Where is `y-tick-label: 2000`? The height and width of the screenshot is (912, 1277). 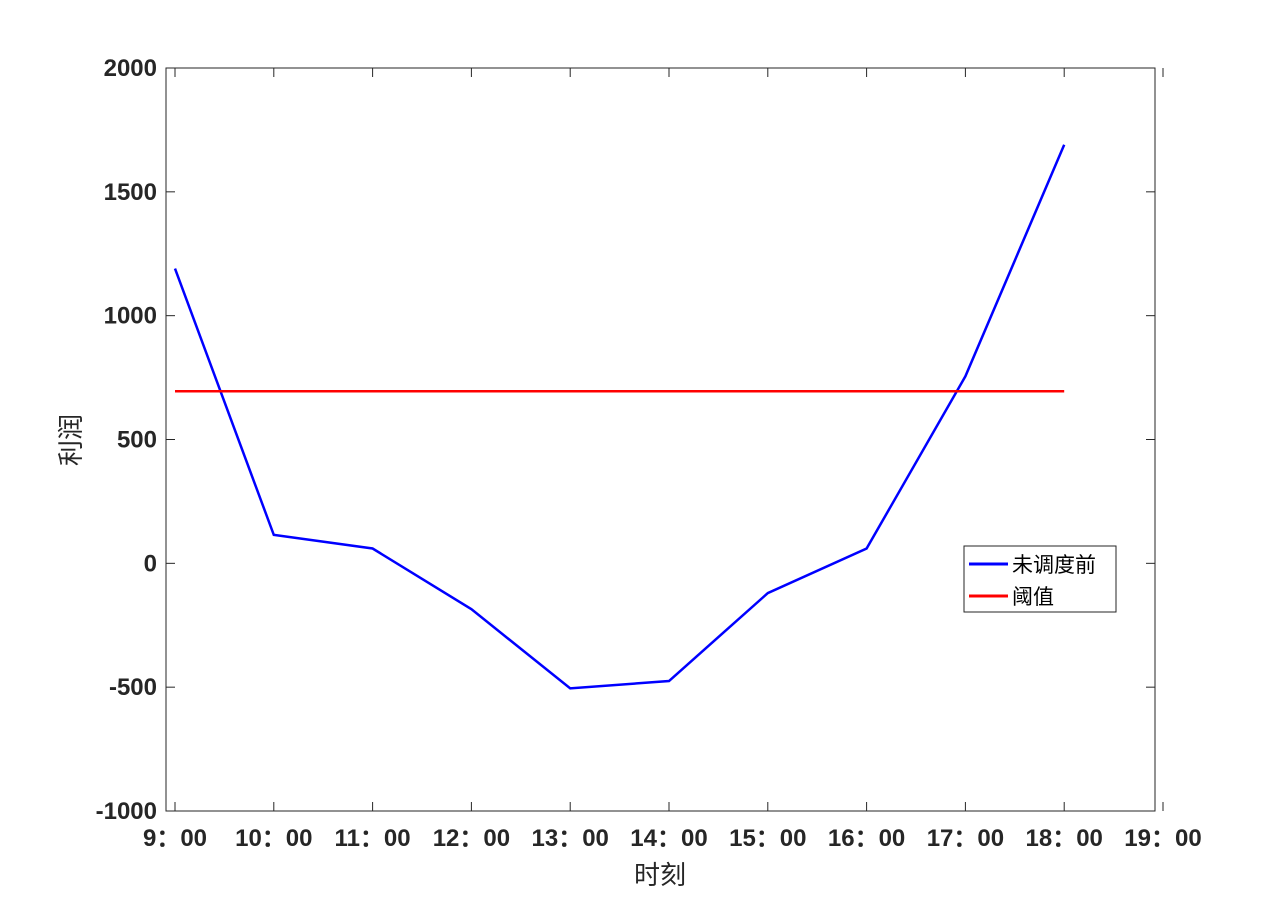
y-tick-label: 2000 is located at coordinates (130, 68).